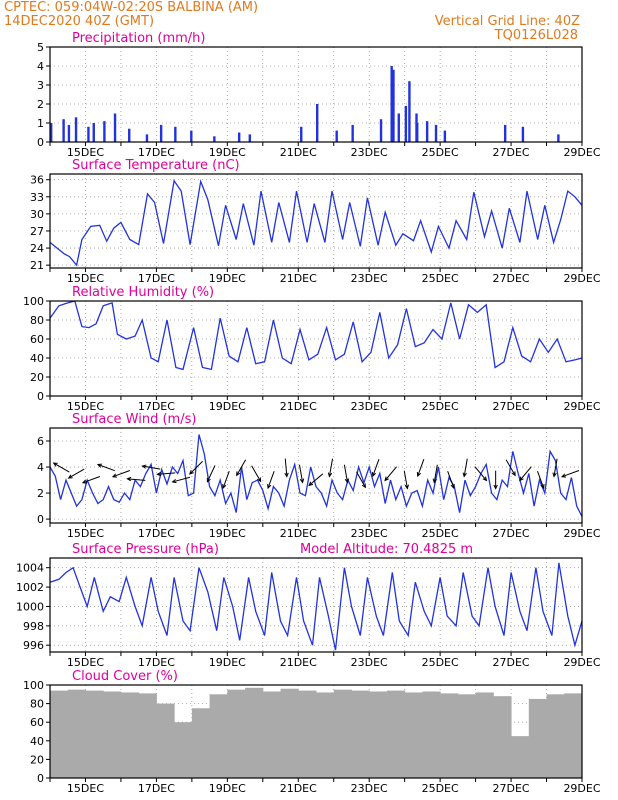  What do you see at coordinates (298, 406) in the screenshot?
I see `x-tick-label: 21DEC` at bounding box center [298, 406].